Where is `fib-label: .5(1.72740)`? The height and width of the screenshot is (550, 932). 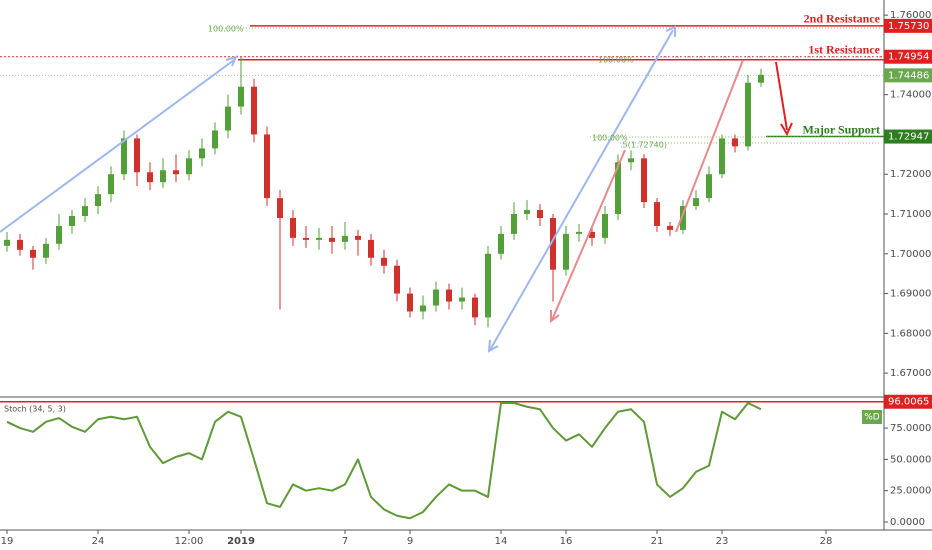 fib-label: .5(1.72740) is located at coordinates (643, 145).